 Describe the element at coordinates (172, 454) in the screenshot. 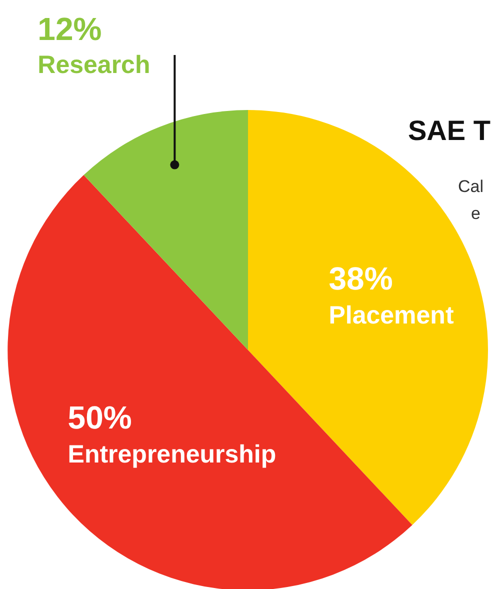

I see `slice-label: Entrepreneurship` at that location.